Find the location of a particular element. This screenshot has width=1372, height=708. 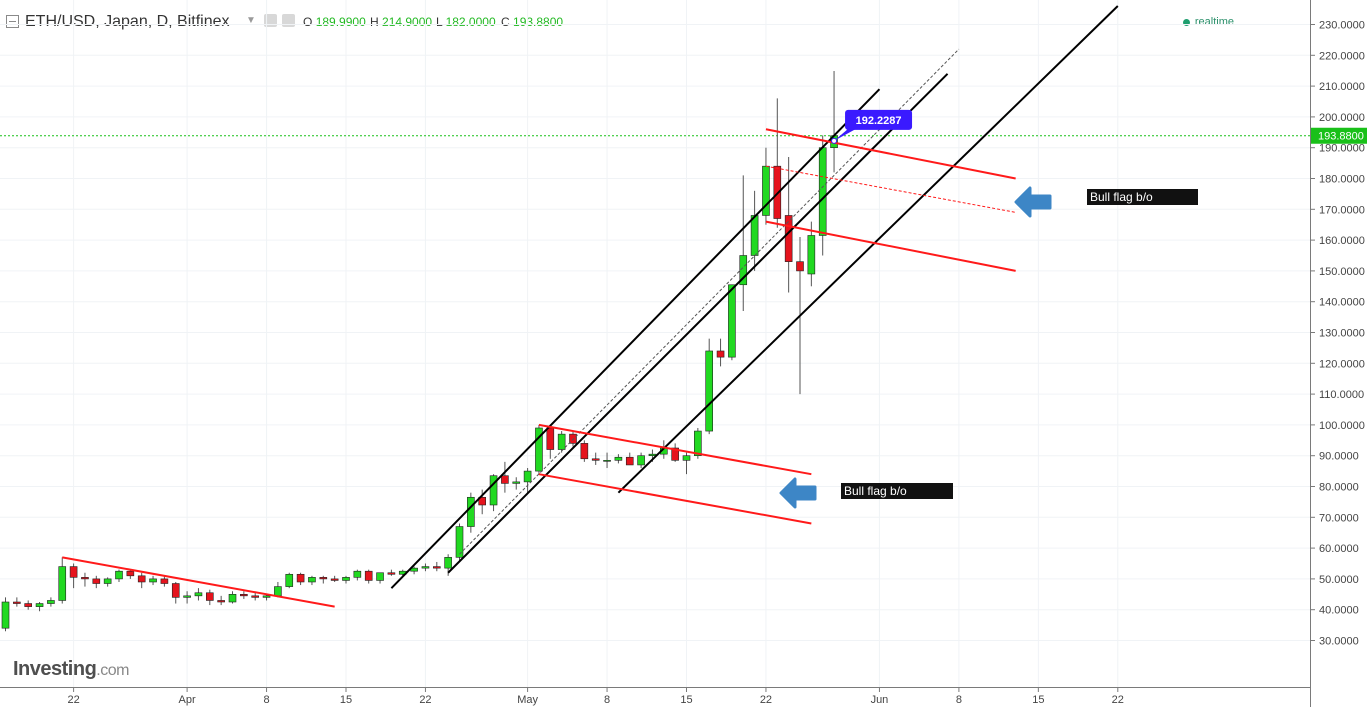

y-tick-label: 80.0000 is located at coordinates (1339, 488).